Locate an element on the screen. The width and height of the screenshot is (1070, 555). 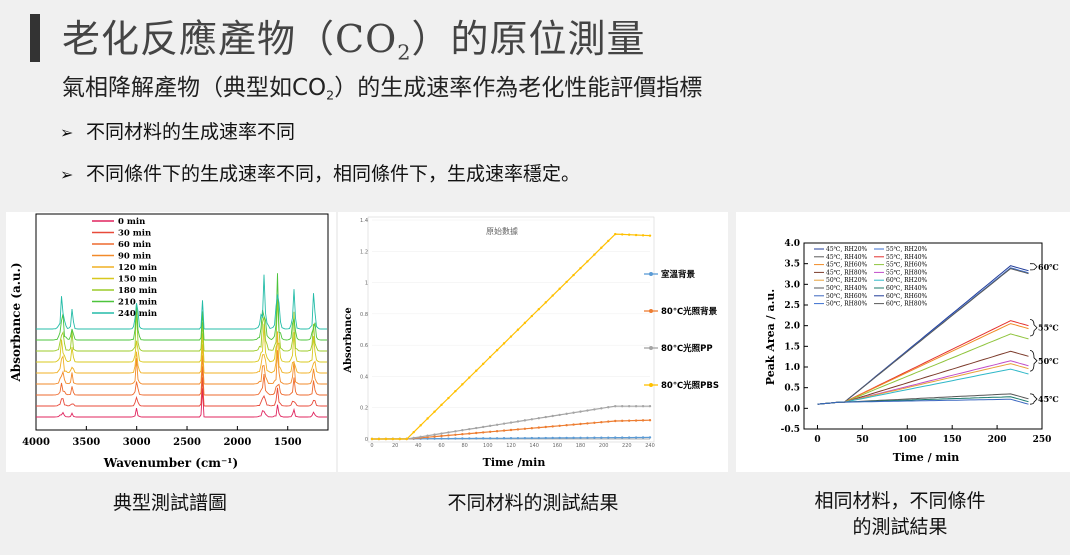
y-tick-label: 1.5 is located at coordinates (792, 347).